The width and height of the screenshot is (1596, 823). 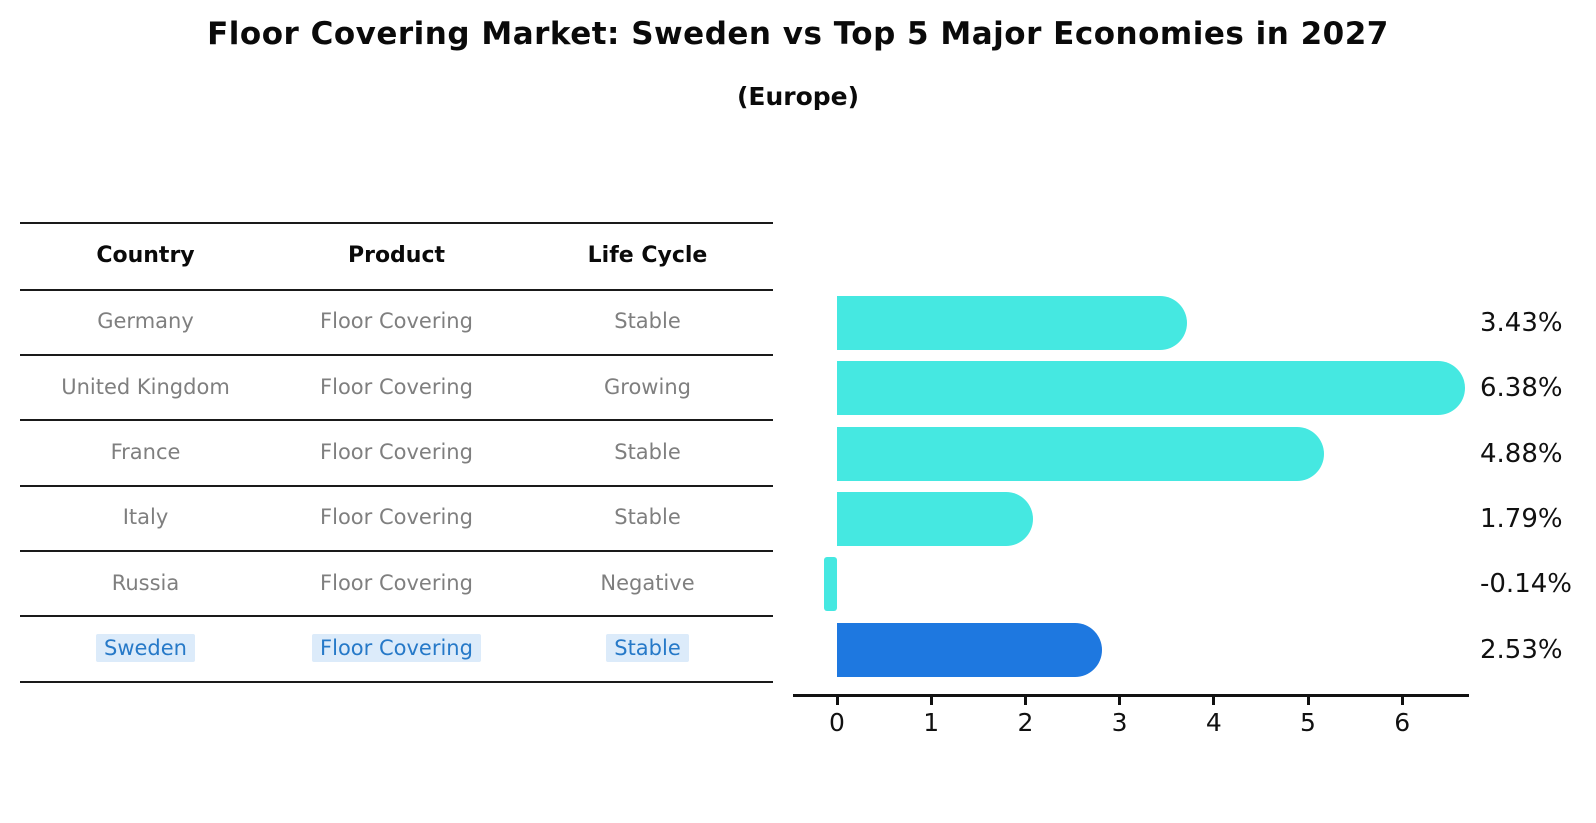 I want to click on bar-italy, so click(x=935, y=518).